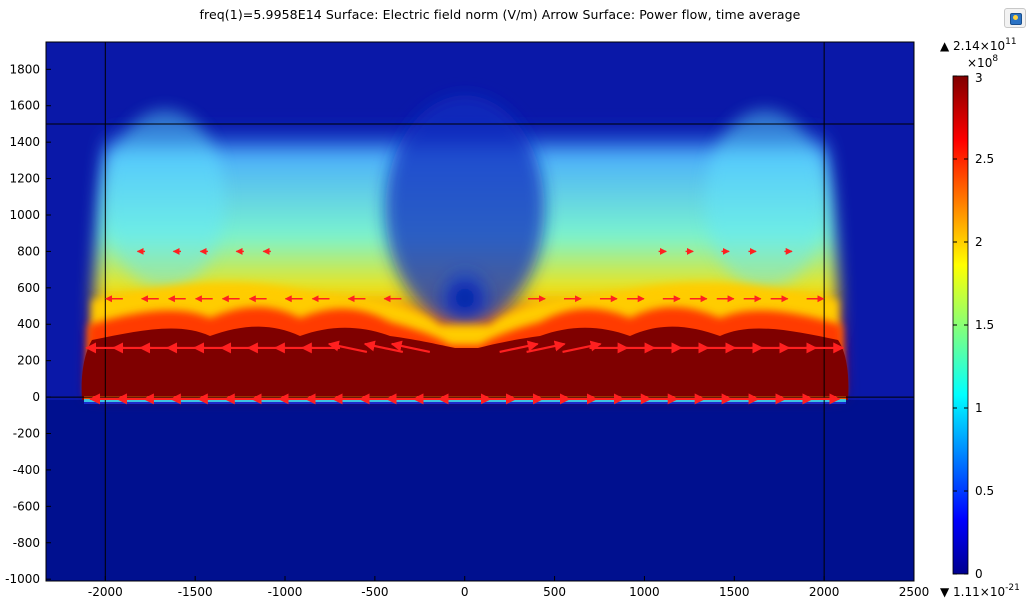 The image size is (1034, 605). Describe the element at coordinates (984, 325) in the screenshot. I see `colorbar-tick-label: 1.5` at that location.